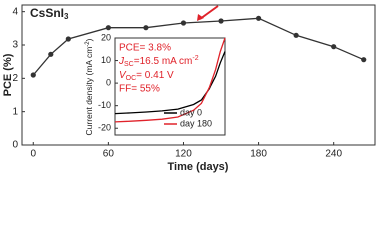 This screenshot has width=378, height=240. Describe the element at coordinates (123, 75) in the screenshot. I see `voc-symbol: V` at that location.